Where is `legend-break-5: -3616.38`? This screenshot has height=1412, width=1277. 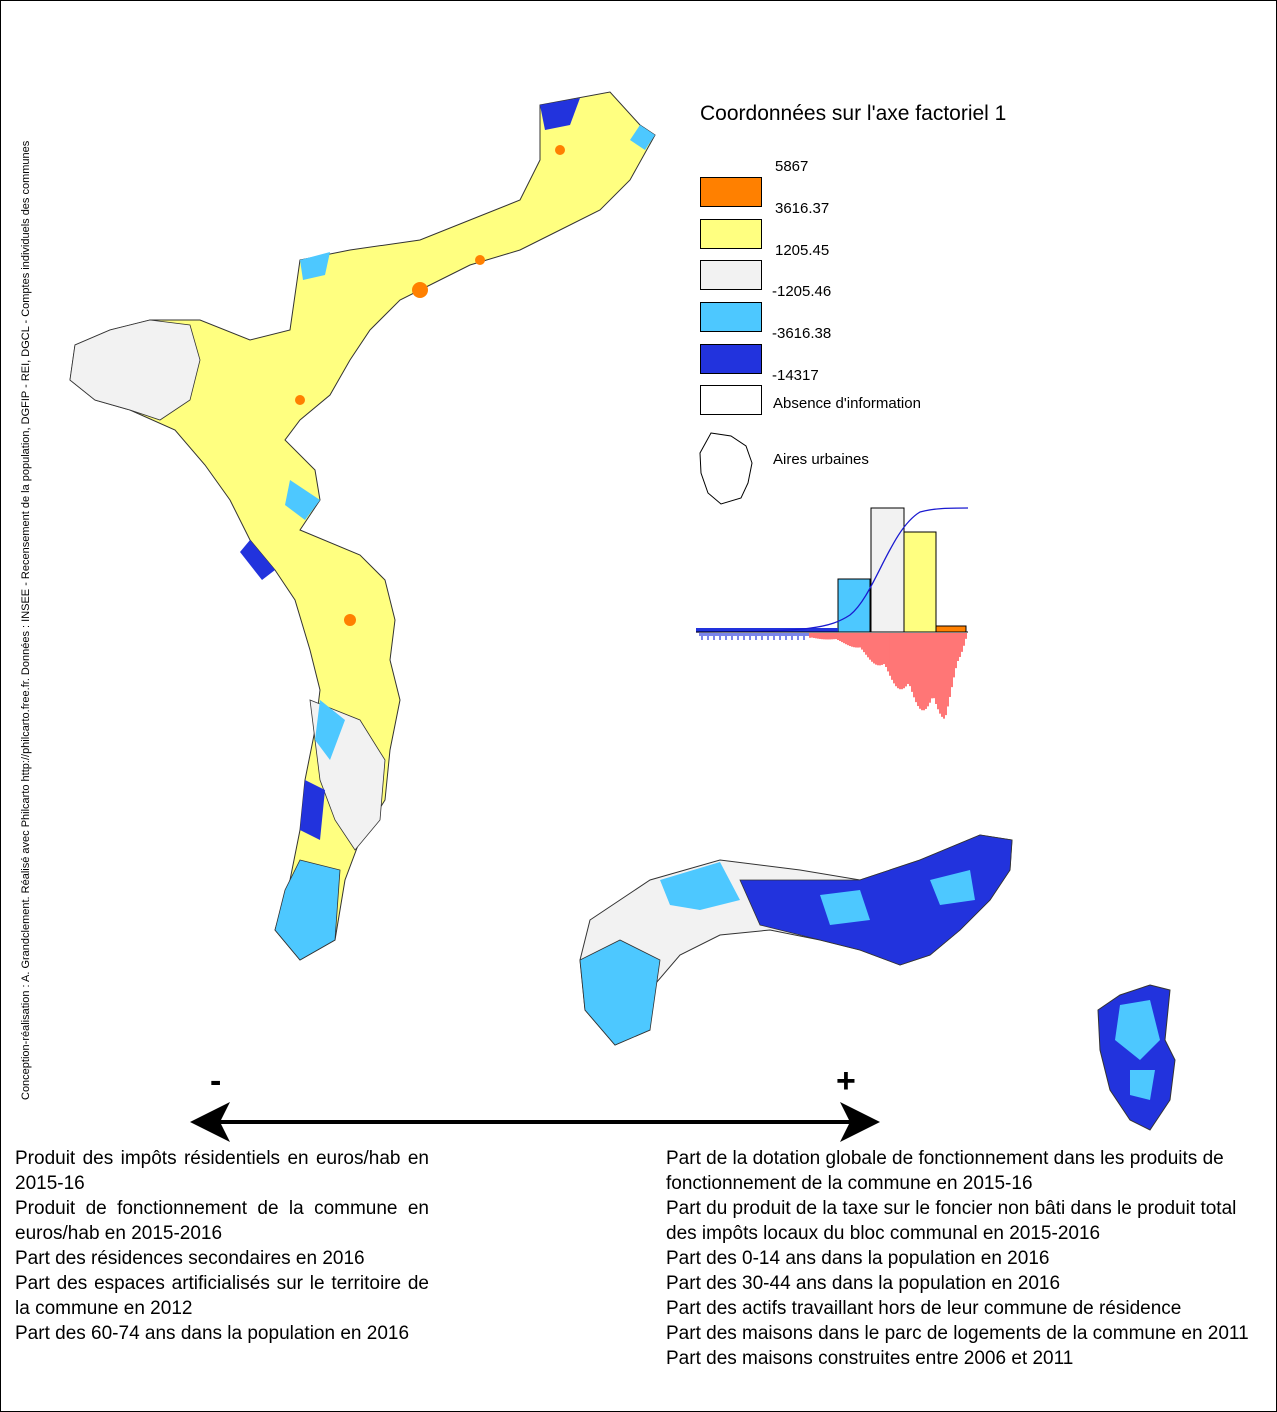
legend-break-5: -3616.38 is located at coordinates (802, 333).